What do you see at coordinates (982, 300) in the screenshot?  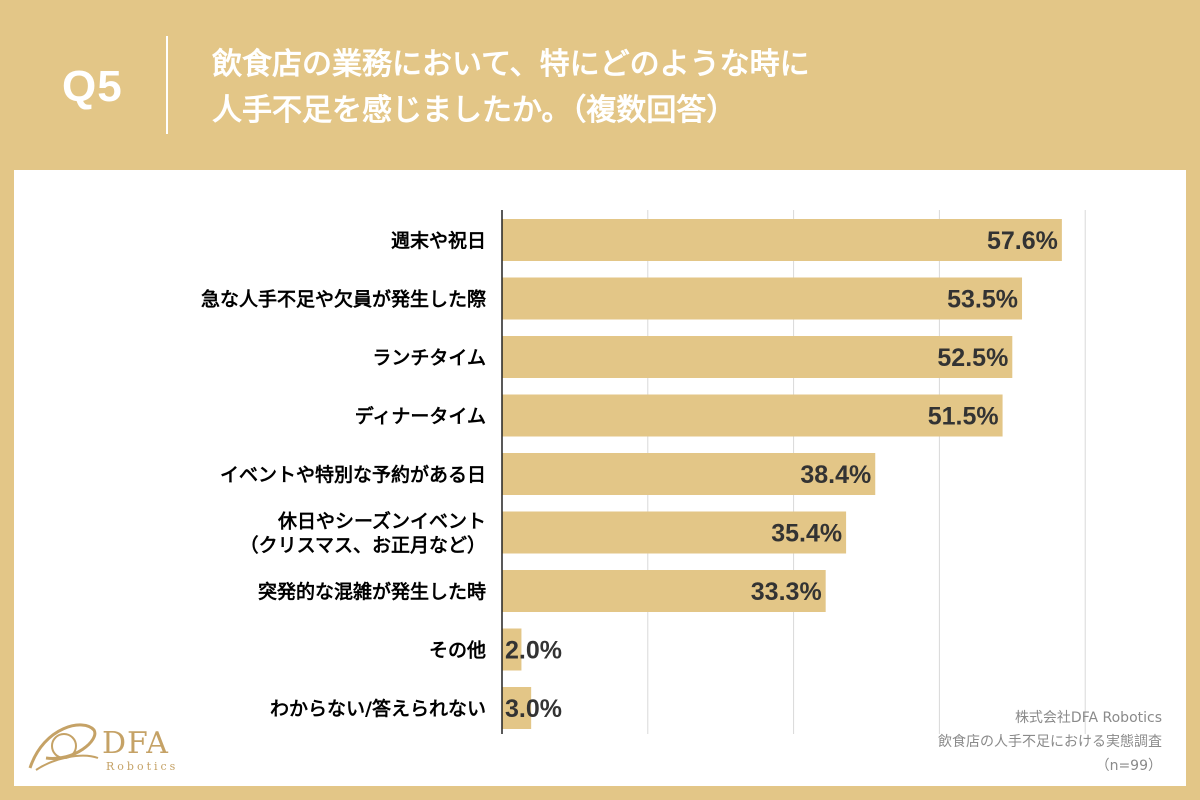 I see `bar-value-label: 53.5%` at bounding box center [982, 300].